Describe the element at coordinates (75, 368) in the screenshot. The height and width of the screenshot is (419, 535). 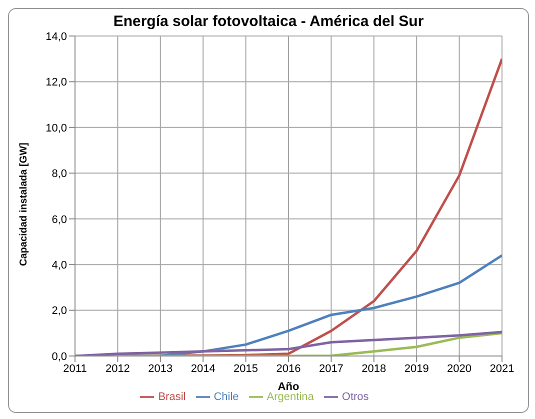
I see `x-tick-label: 2011` at that location.